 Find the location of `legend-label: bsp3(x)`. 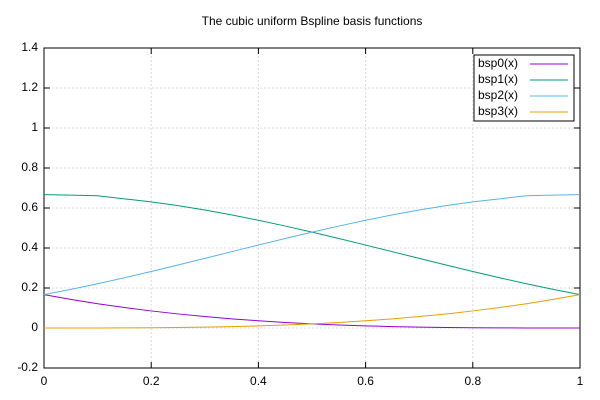

legend-label: bsp3(x) is located at coordinates (498, 111).